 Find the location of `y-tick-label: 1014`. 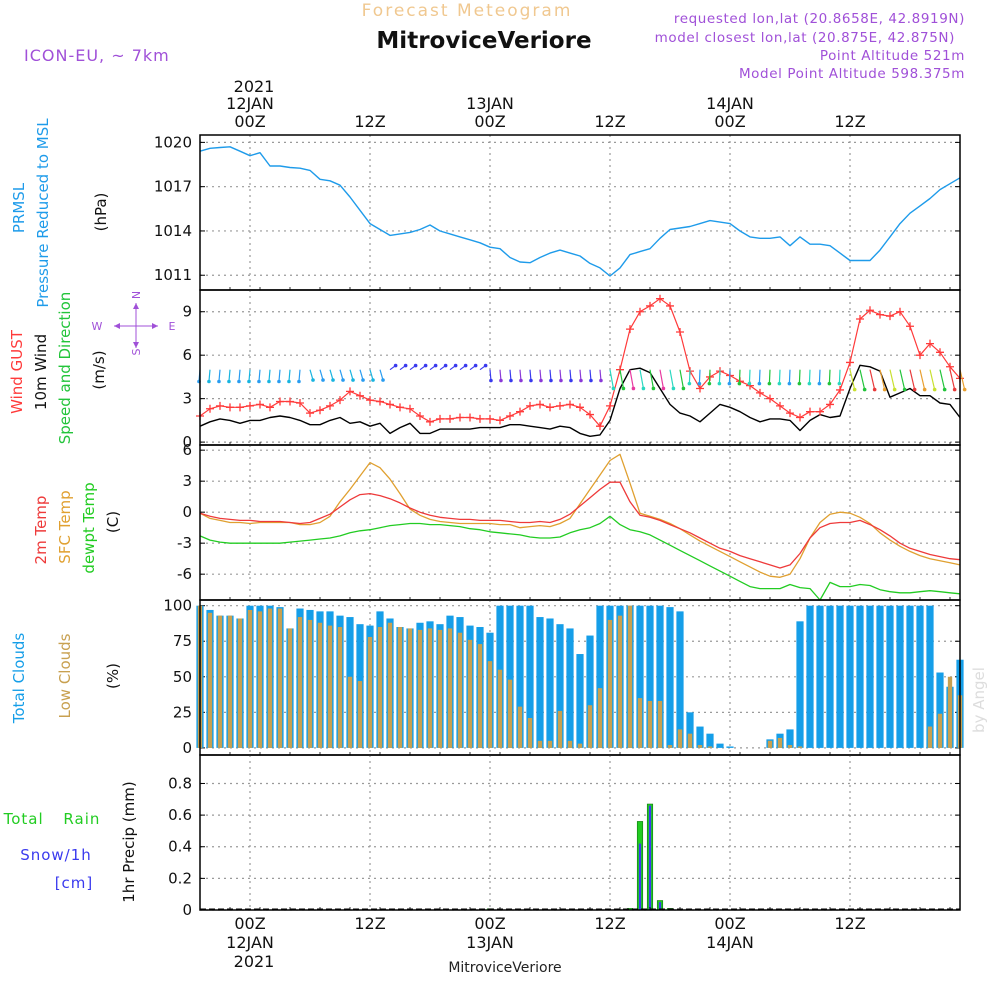

y-tick-label: 1014 is located at coordinates (173, 231).